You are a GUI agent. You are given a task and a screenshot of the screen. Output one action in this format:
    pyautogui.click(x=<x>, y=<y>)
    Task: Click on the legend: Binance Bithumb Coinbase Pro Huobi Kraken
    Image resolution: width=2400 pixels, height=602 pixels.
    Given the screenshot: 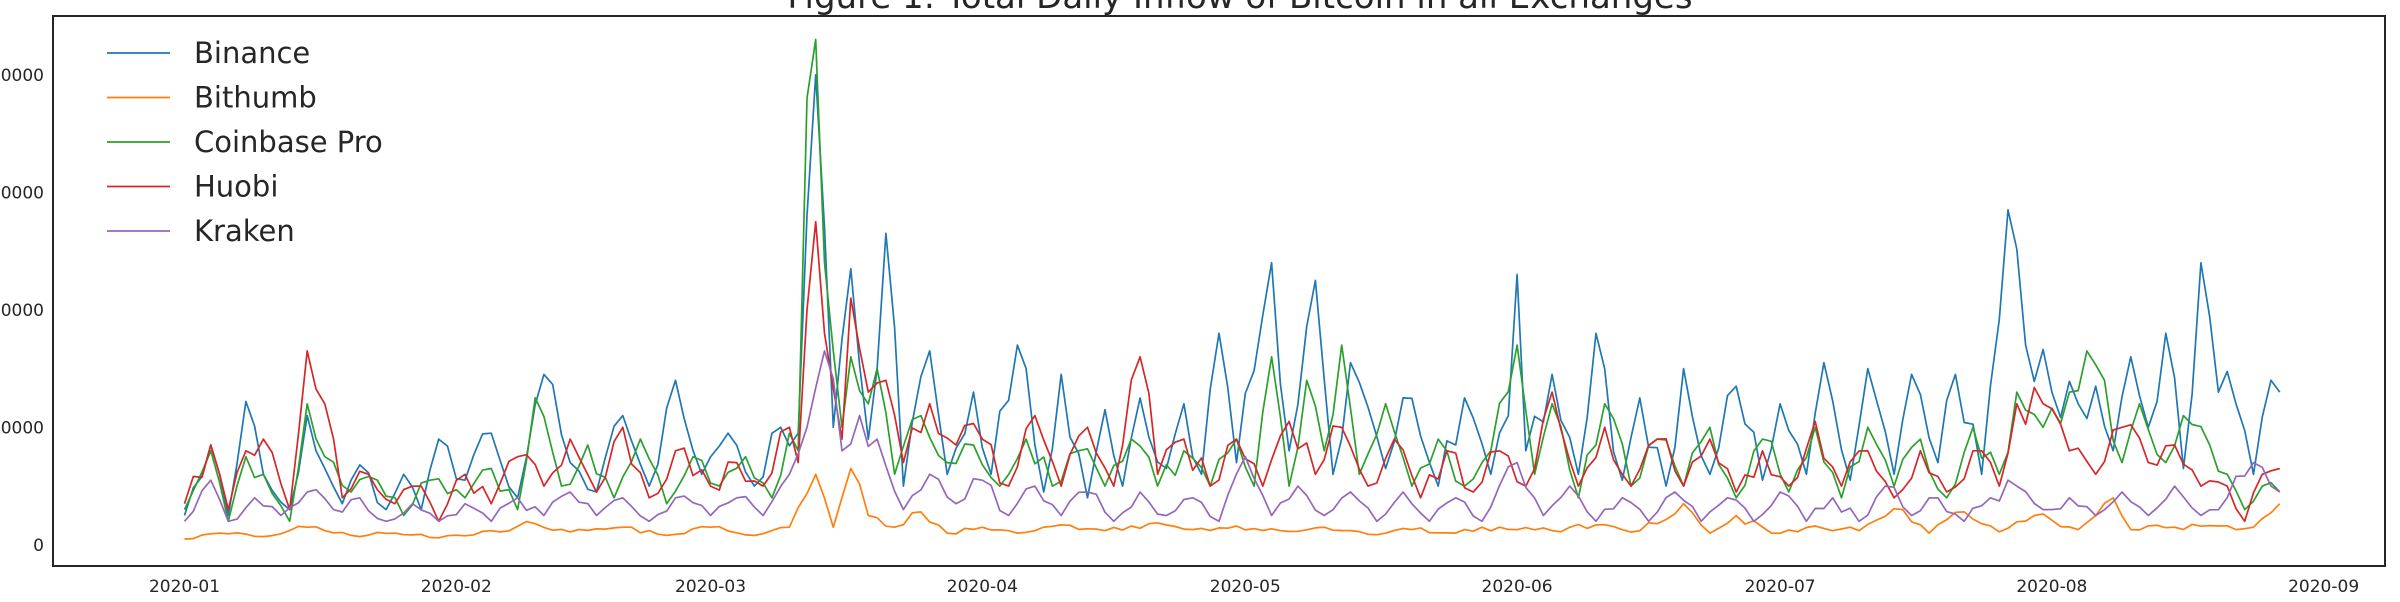 What is the action you would take?
    pyautogui.click(x=245, y=142)
    